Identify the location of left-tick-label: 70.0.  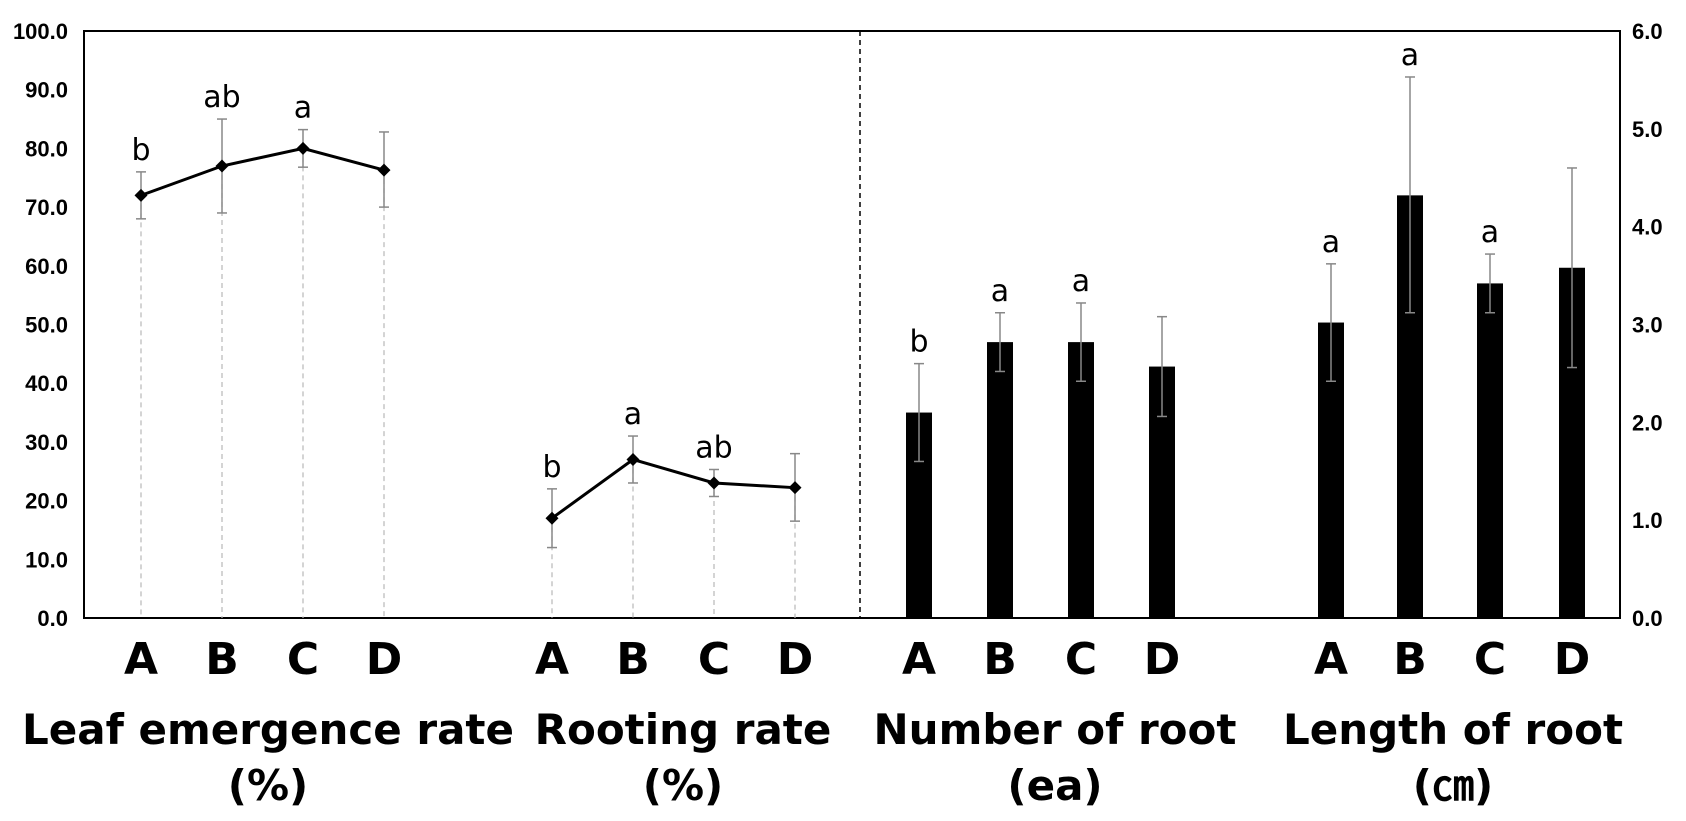
(46, 207).